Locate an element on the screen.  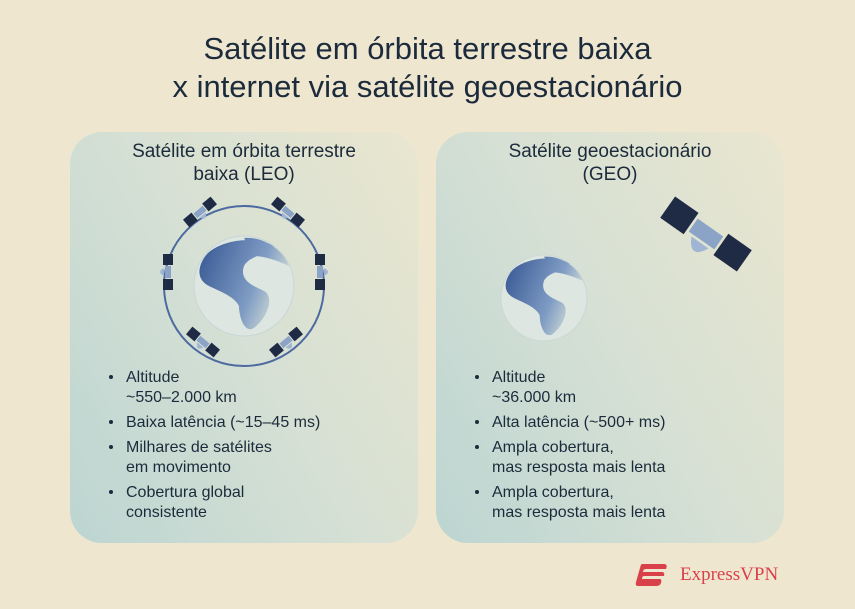
list-item: Alta latência (~500+ ms) is located at coordinates (619, 423).